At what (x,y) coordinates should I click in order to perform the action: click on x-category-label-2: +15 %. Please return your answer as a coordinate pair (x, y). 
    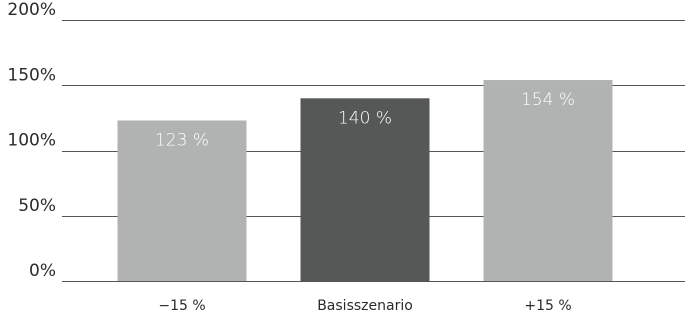
    Looking at the image, I should click on (547, 306).